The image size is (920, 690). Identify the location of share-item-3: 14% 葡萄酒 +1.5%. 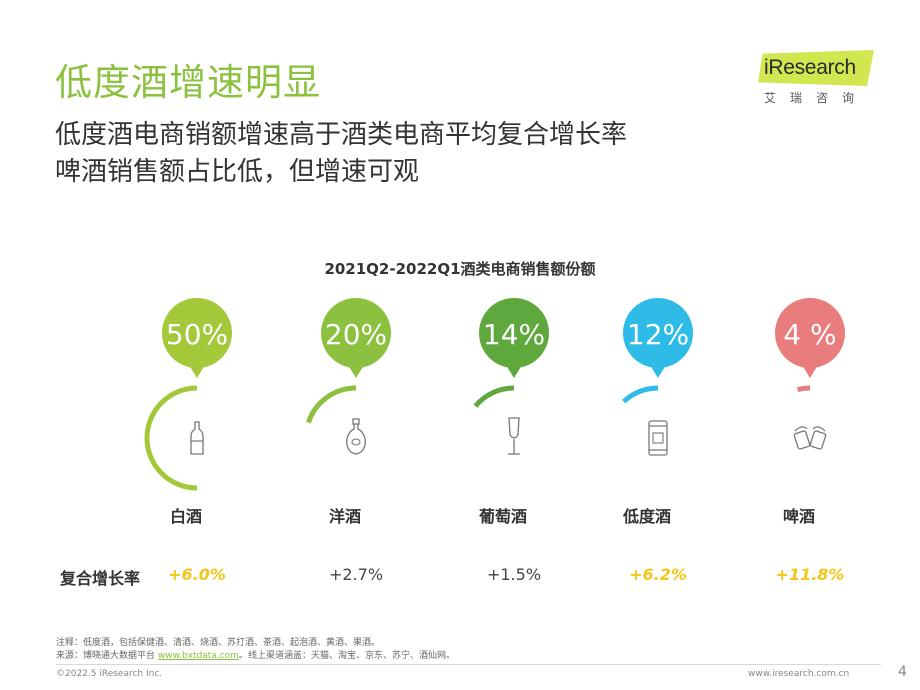
(511, 441).